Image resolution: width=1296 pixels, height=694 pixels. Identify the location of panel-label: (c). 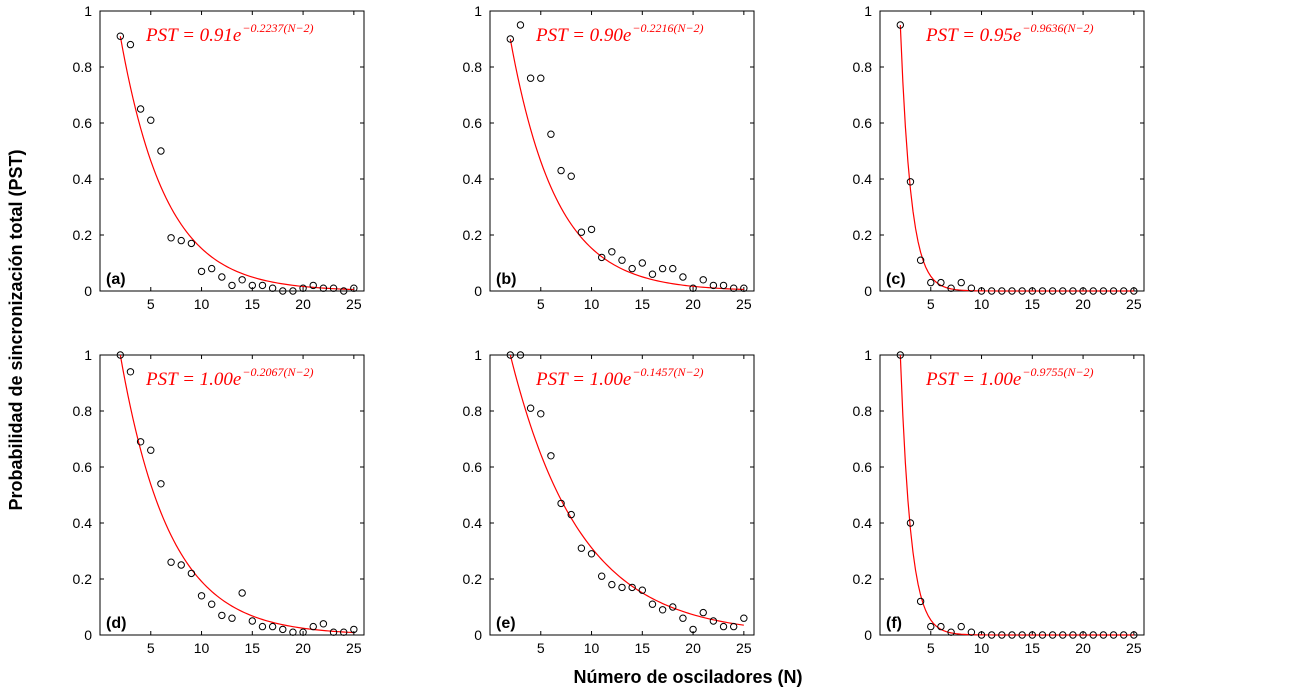
(896, 279).